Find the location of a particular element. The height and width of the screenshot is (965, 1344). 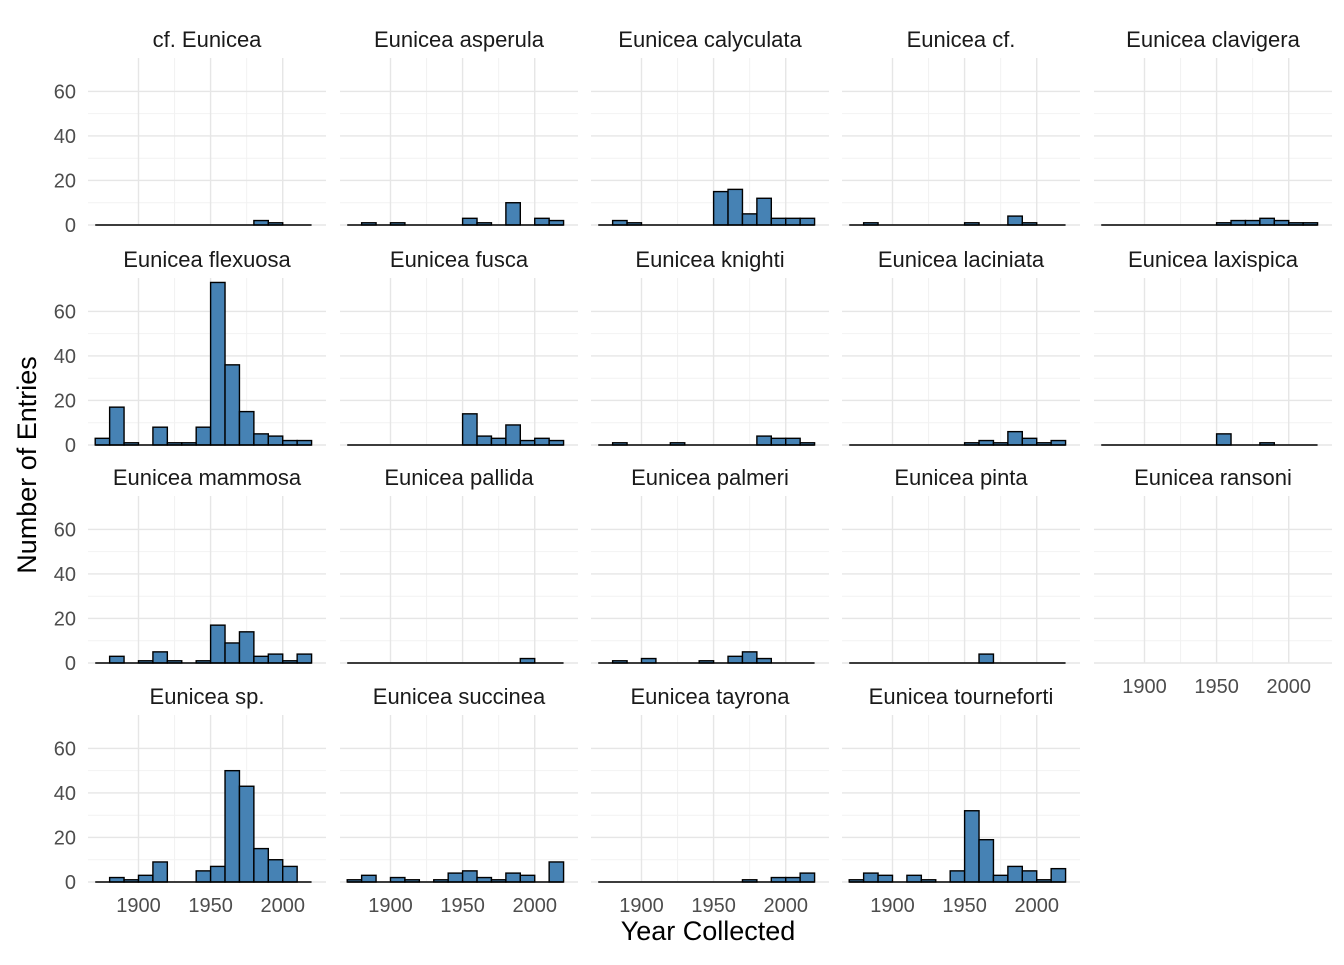

facet-panel: Eunicea knighti is located at coordinates (710, 346).